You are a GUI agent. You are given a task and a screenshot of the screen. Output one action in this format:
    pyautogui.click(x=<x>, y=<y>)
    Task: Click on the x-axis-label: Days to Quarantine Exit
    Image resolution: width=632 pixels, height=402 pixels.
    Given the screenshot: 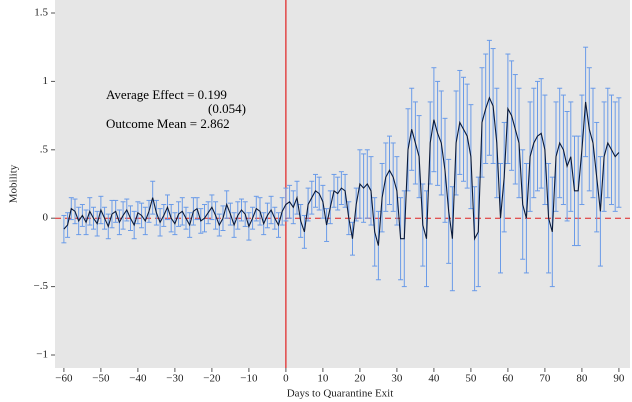 What is the action you would take?
    pyautogui.click(x=340, y=394)
    